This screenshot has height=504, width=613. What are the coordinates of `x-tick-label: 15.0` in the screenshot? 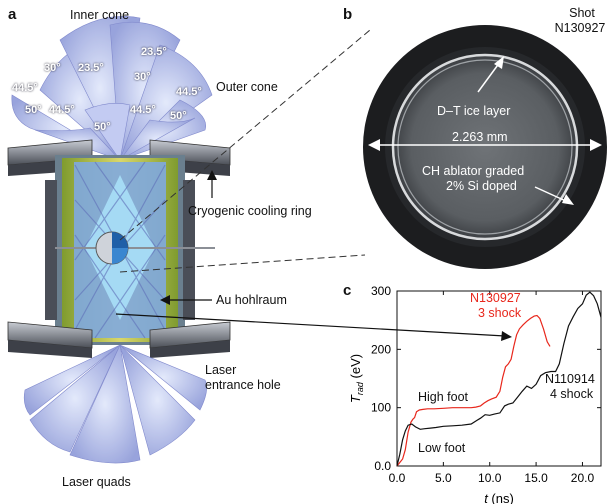 It's located at (536, 478).